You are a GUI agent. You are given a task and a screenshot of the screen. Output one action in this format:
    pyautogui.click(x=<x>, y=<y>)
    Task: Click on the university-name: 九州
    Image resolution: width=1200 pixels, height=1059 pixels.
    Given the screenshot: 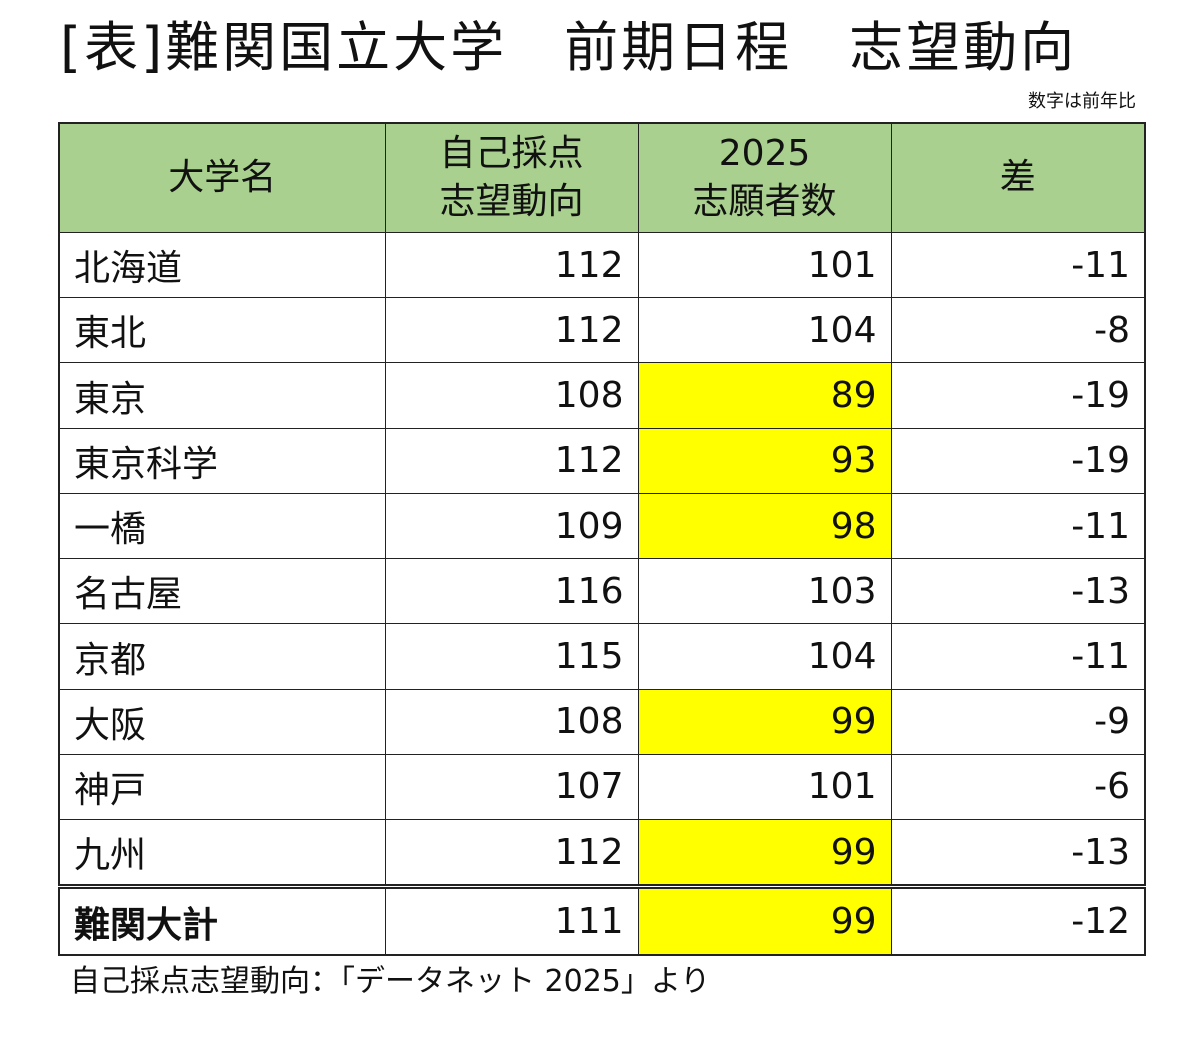 What is the action you would take?
    pyautogui.click(x=222, y=853)
    